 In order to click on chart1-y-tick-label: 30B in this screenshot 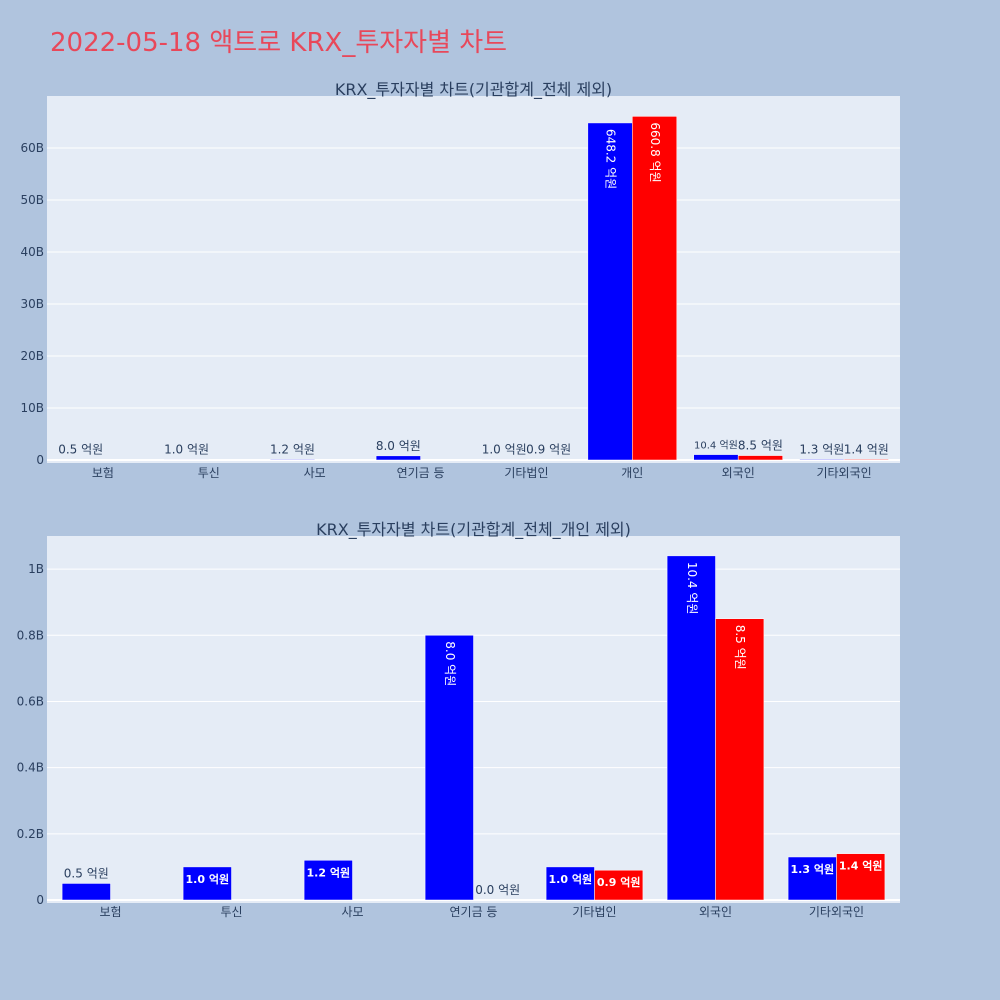, I will do `click(32, 304)`.